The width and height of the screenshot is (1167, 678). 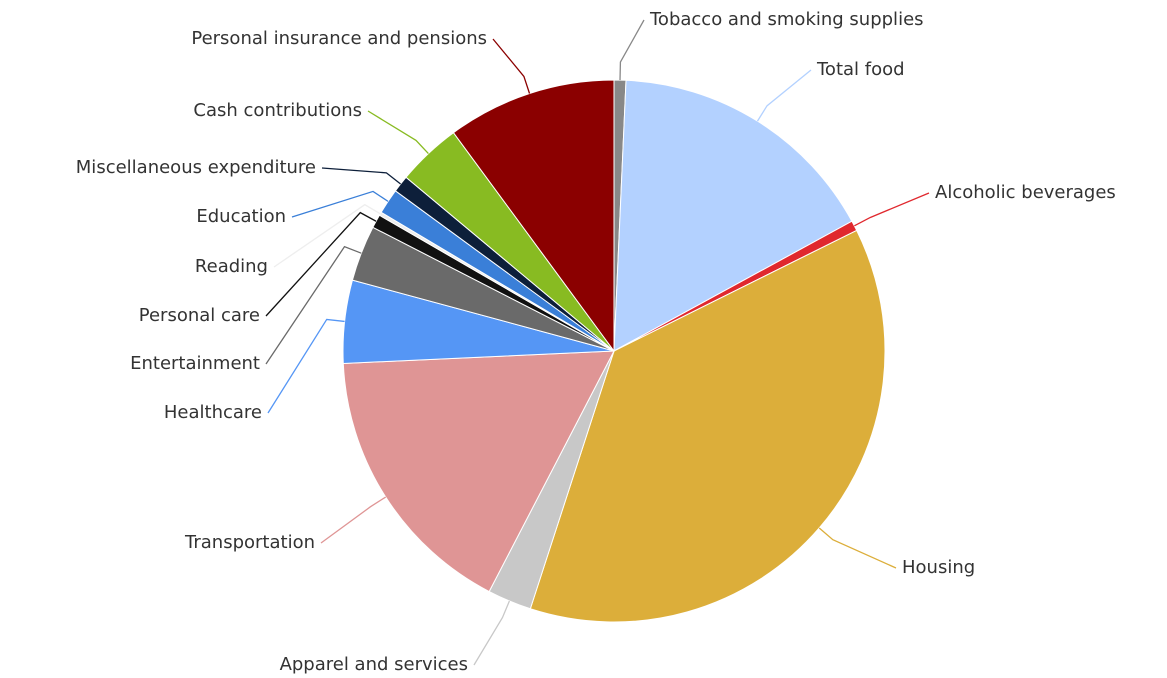 I want to click on slice-label: Housing, so click(x=938, y=567).